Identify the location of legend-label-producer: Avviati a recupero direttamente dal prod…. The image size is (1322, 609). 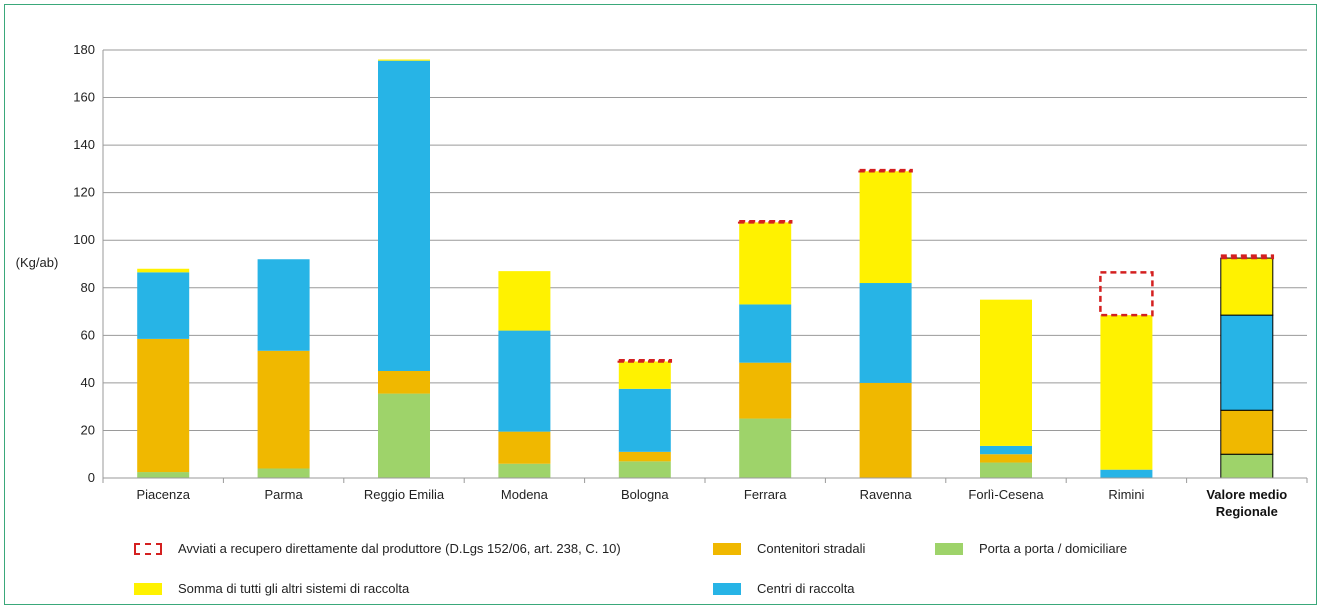
(399, 548).